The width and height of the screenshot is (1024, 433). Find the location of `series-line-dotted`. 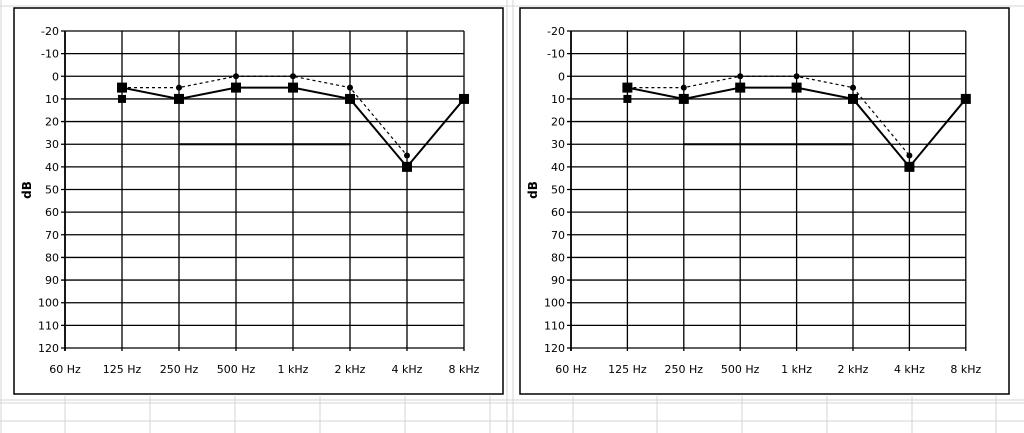

series-line-dotted is located at coordinates (768, 115).